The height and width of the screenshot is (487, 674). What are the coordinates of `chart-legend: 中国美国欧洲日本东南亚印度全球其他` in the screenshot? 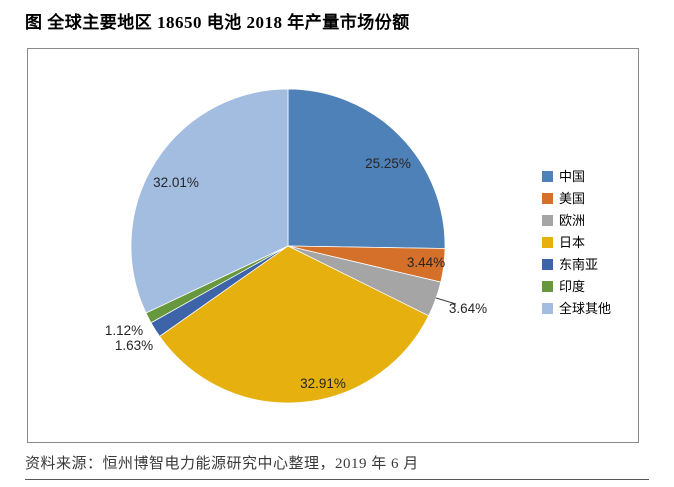 It's located at (576, 242).